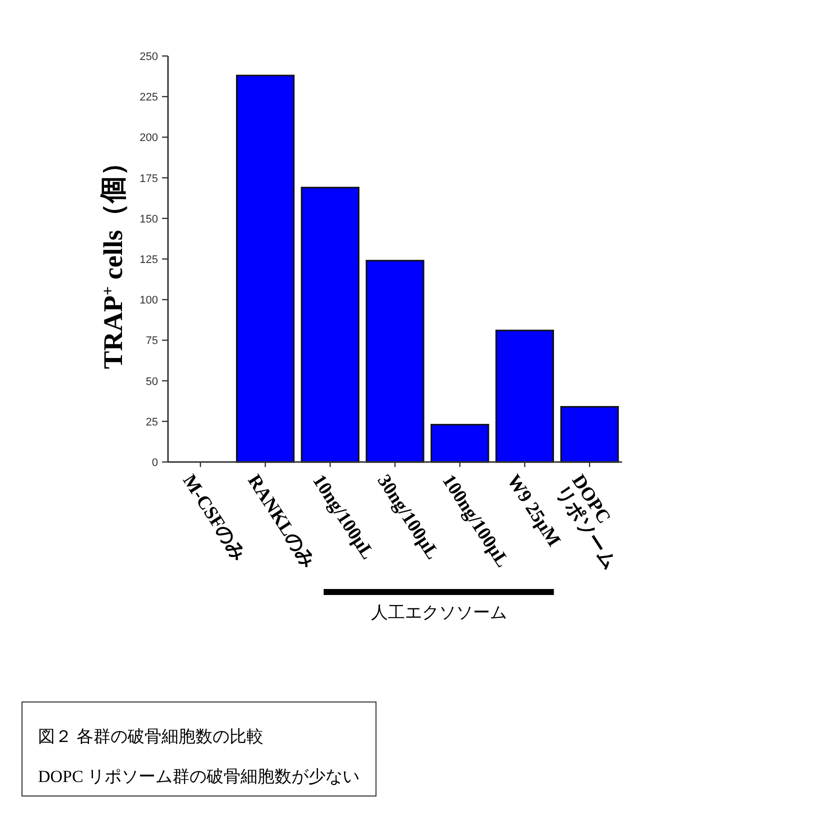  Describe the element at coordinates (149, 219) in the screenshot. I see `y-tick-label: 150` at that location.